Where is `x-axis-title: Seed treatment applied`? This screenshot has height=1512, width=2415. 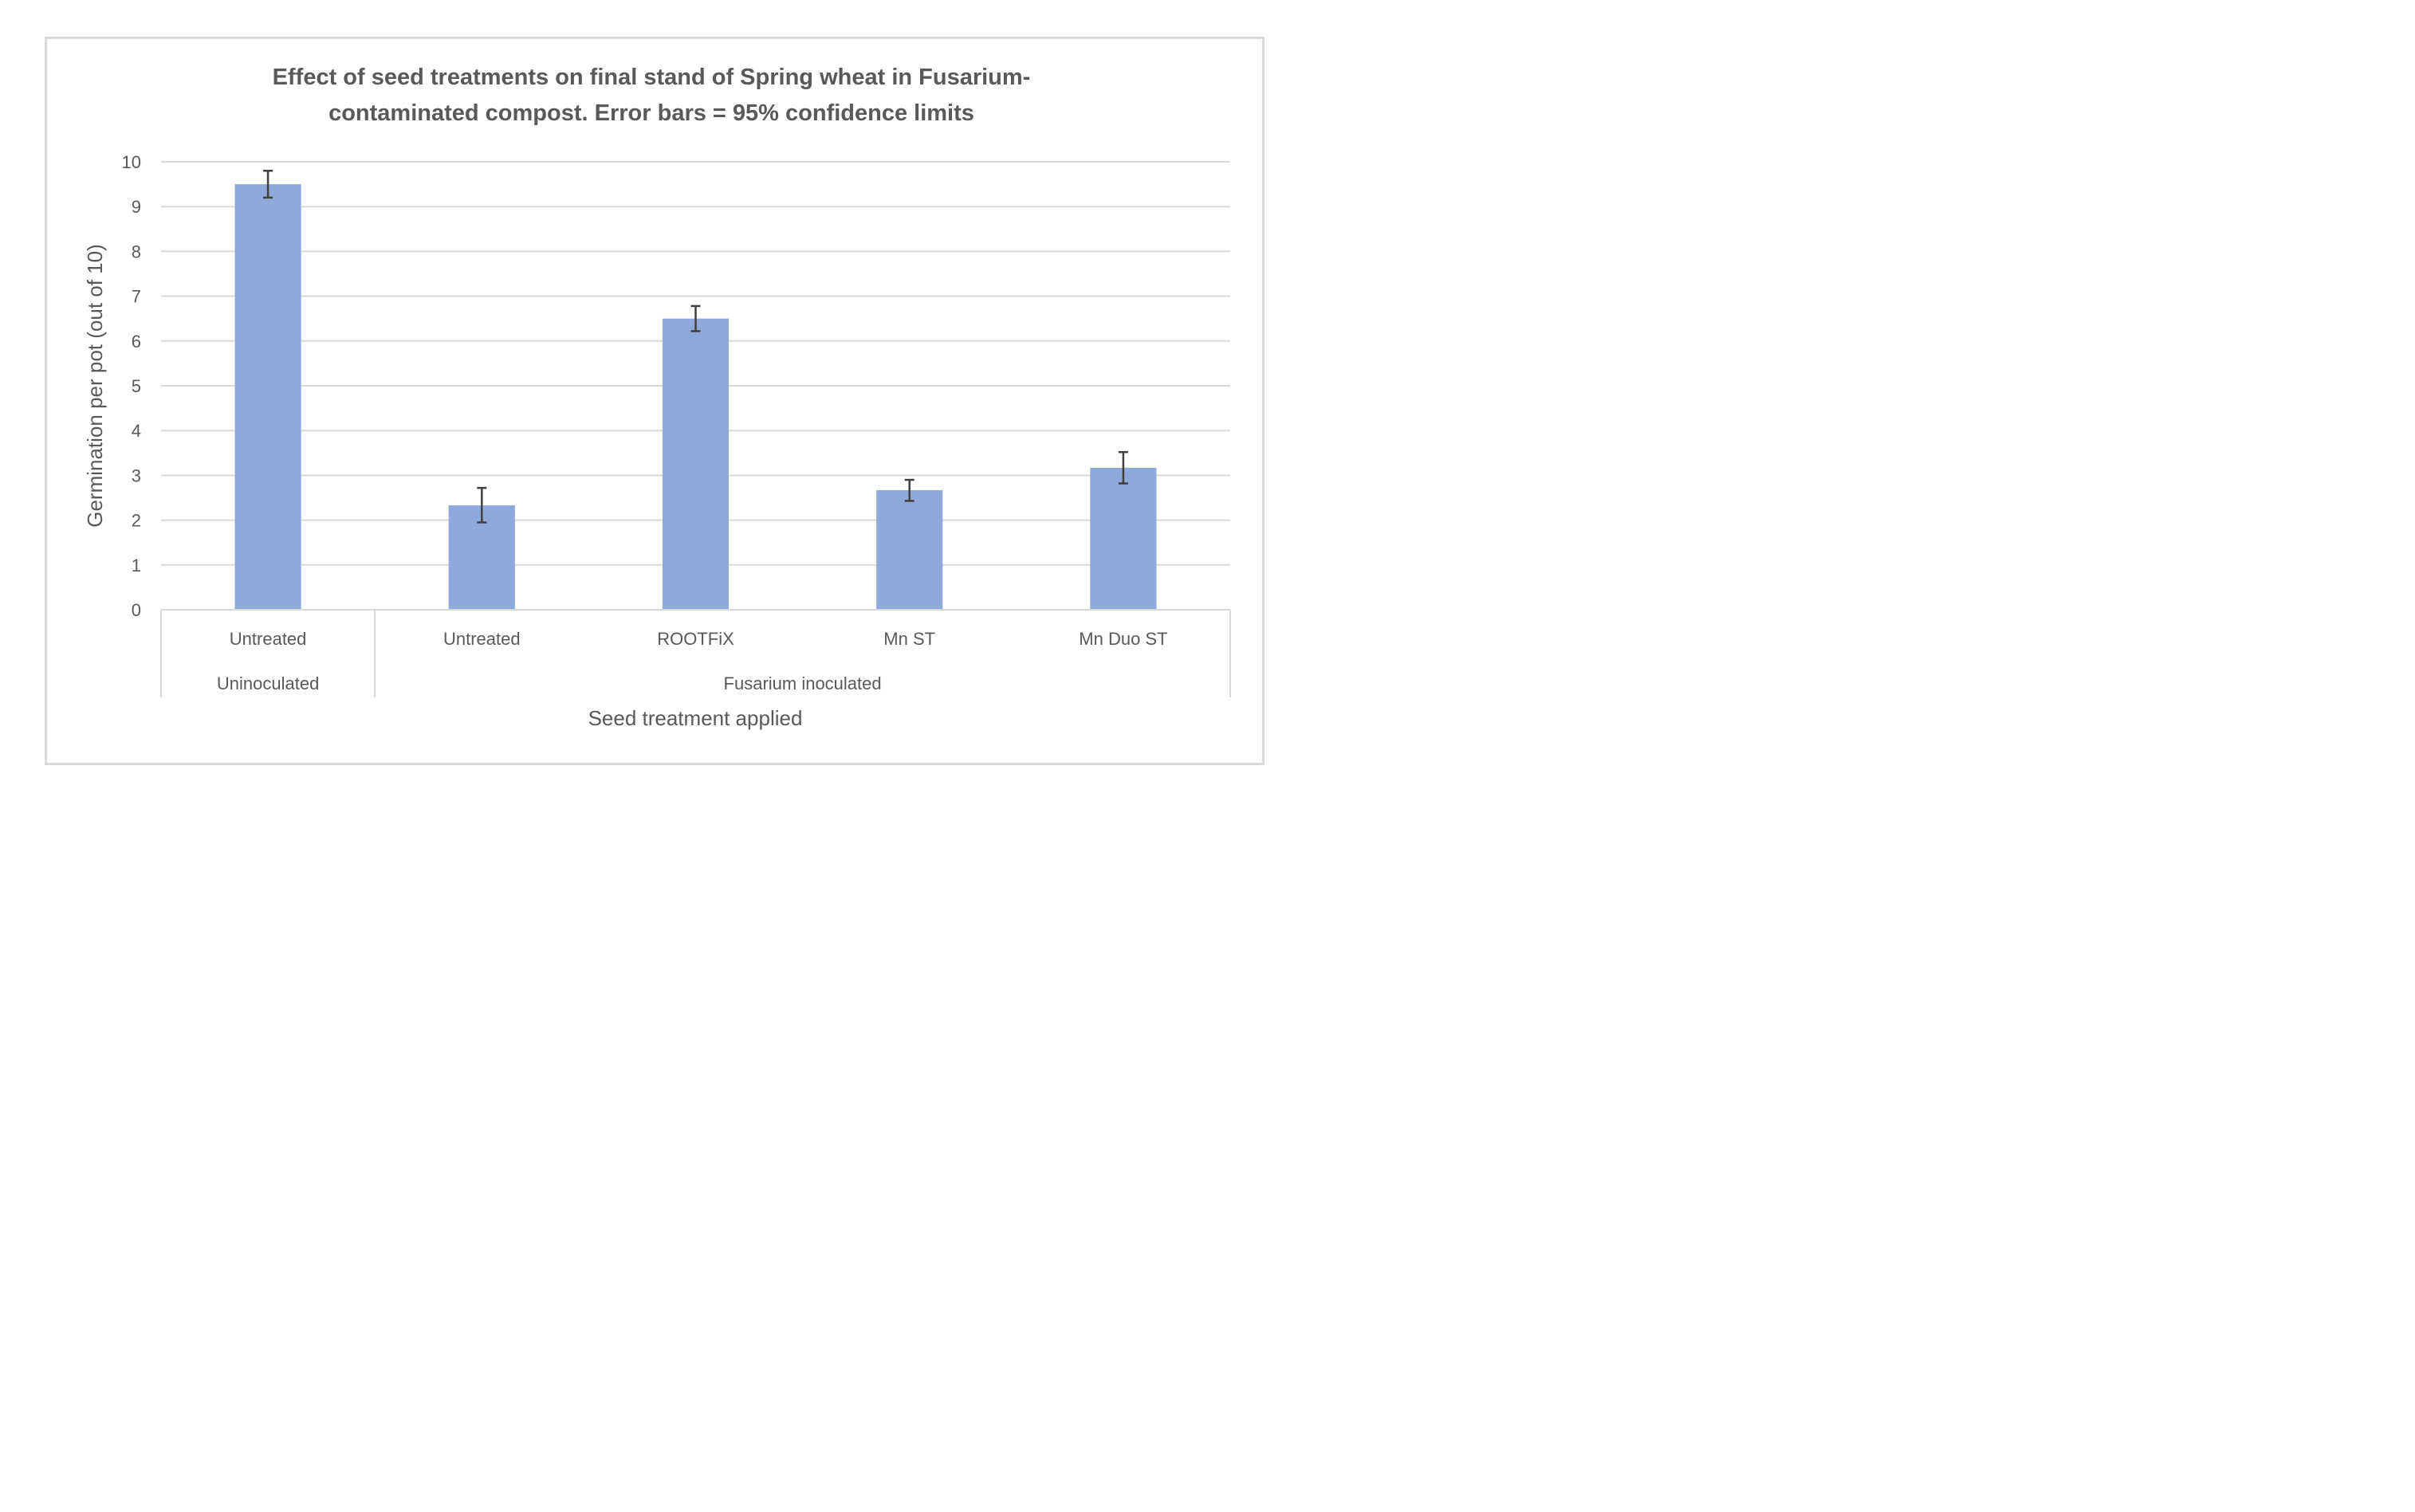 x-axis-title: Seed treatment applied is located at coordinates (695, 718).